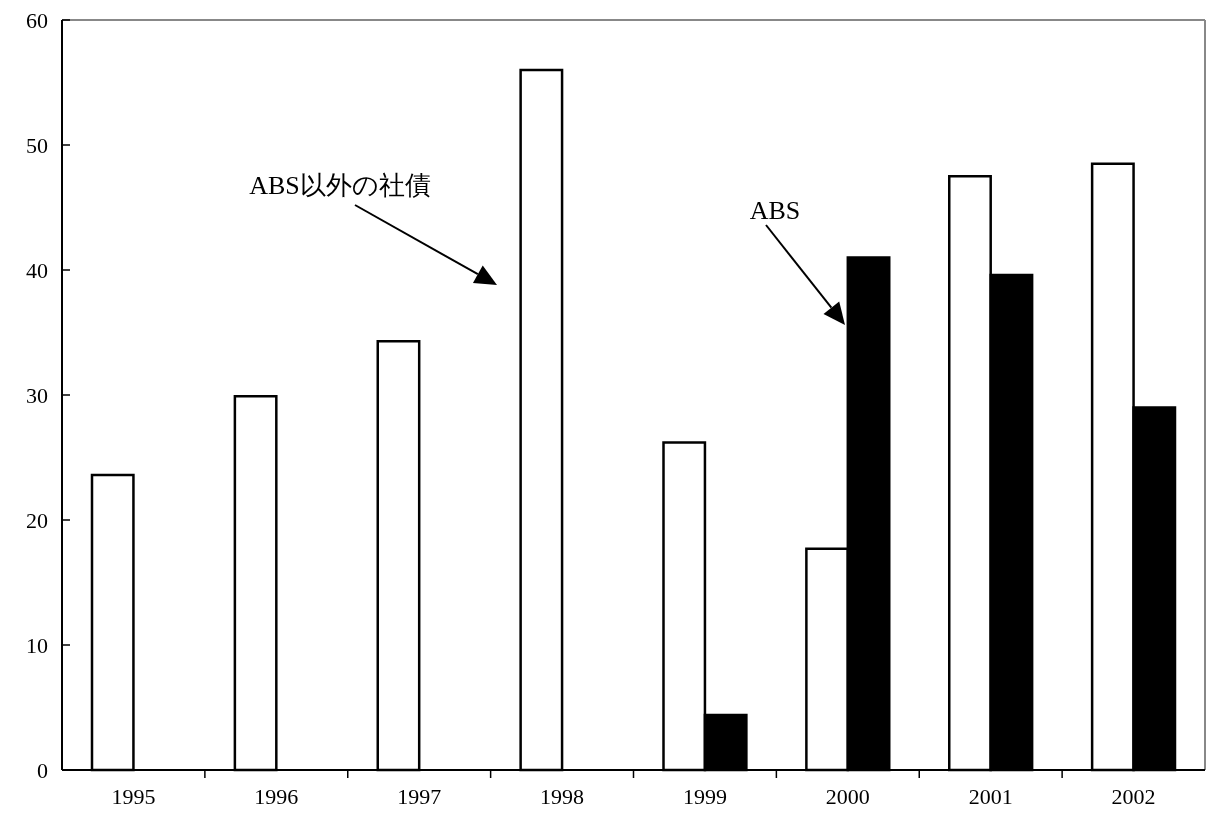  What do you see at coordinates (847, 796) in the screenshot?
I see `x-tick-label: 2000` at bounding box center [847, 796].